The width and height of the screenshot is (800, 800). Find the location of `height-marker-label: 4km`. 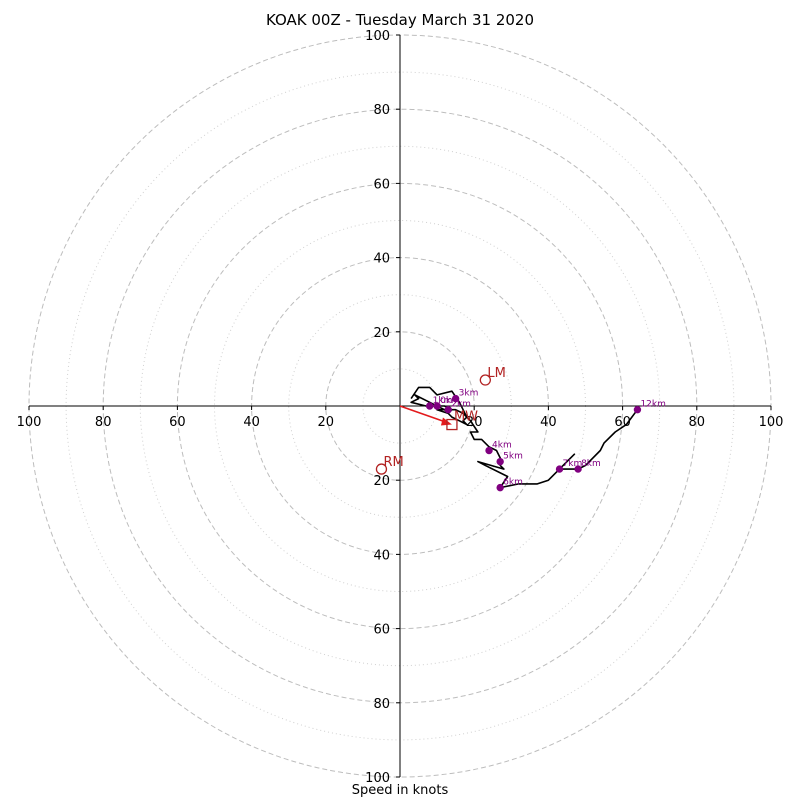

height-marker-label: 4km is located at coordinates (502, 446).